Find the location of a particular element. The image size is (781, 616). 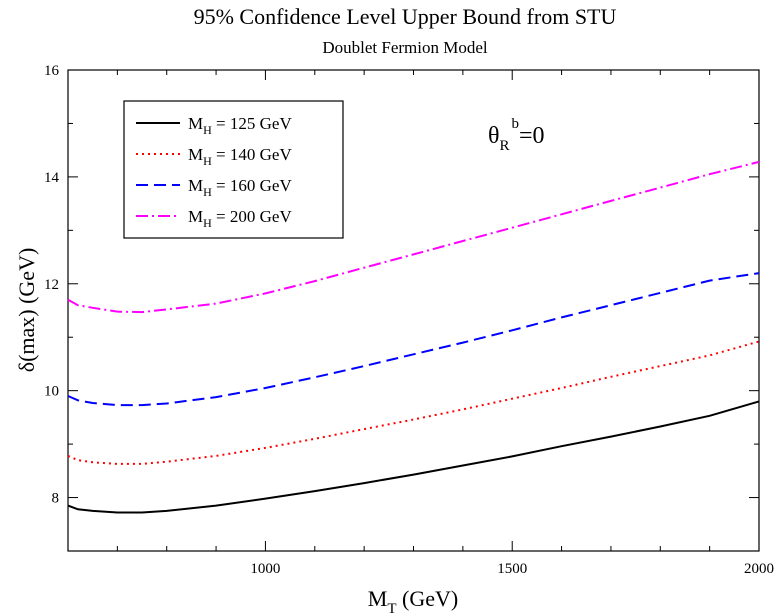

x-tick-label: 2000 is located at coordinates (759, 569).